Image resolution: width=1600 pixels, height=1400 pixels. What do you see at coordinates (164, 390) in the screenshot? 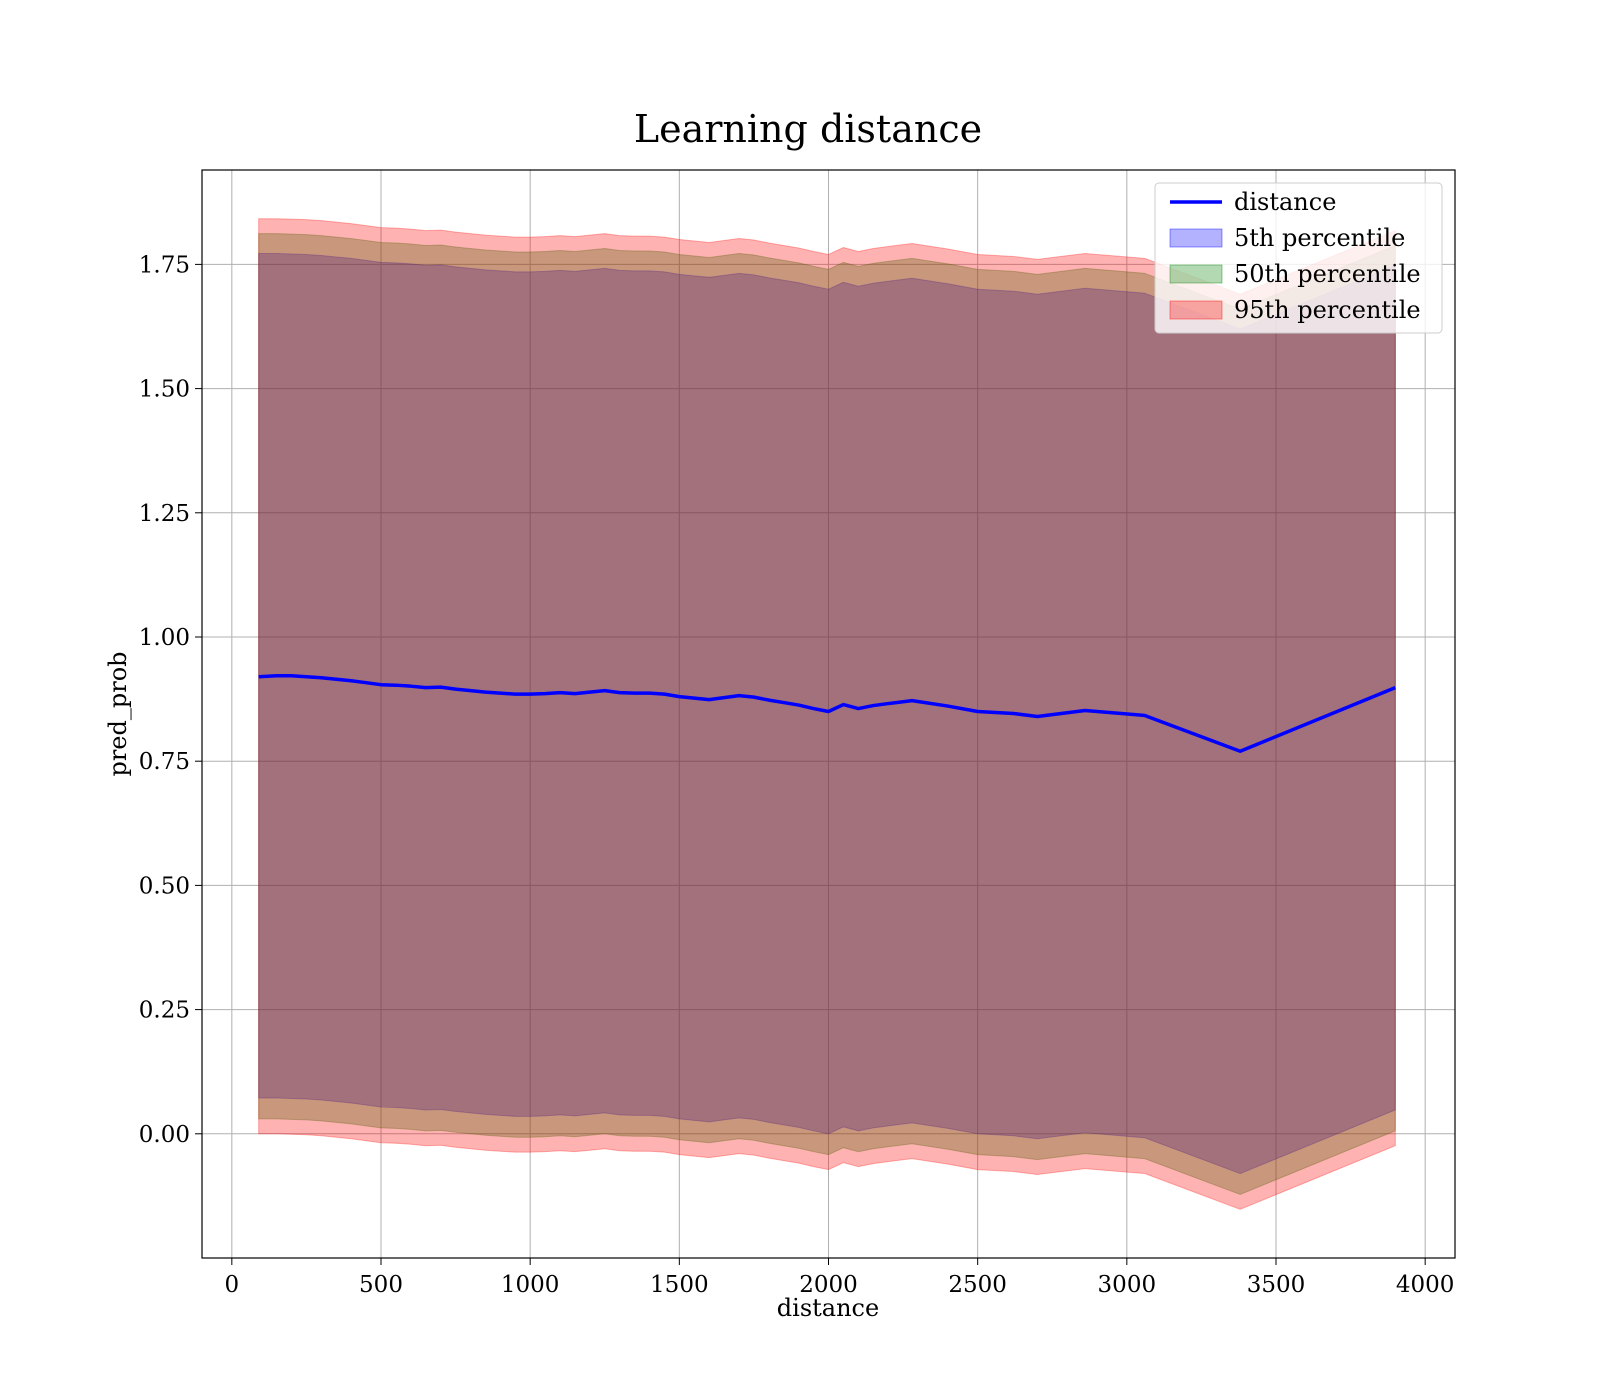
I see `y-tick-label: 1.50` at bounding box center [164, 390].